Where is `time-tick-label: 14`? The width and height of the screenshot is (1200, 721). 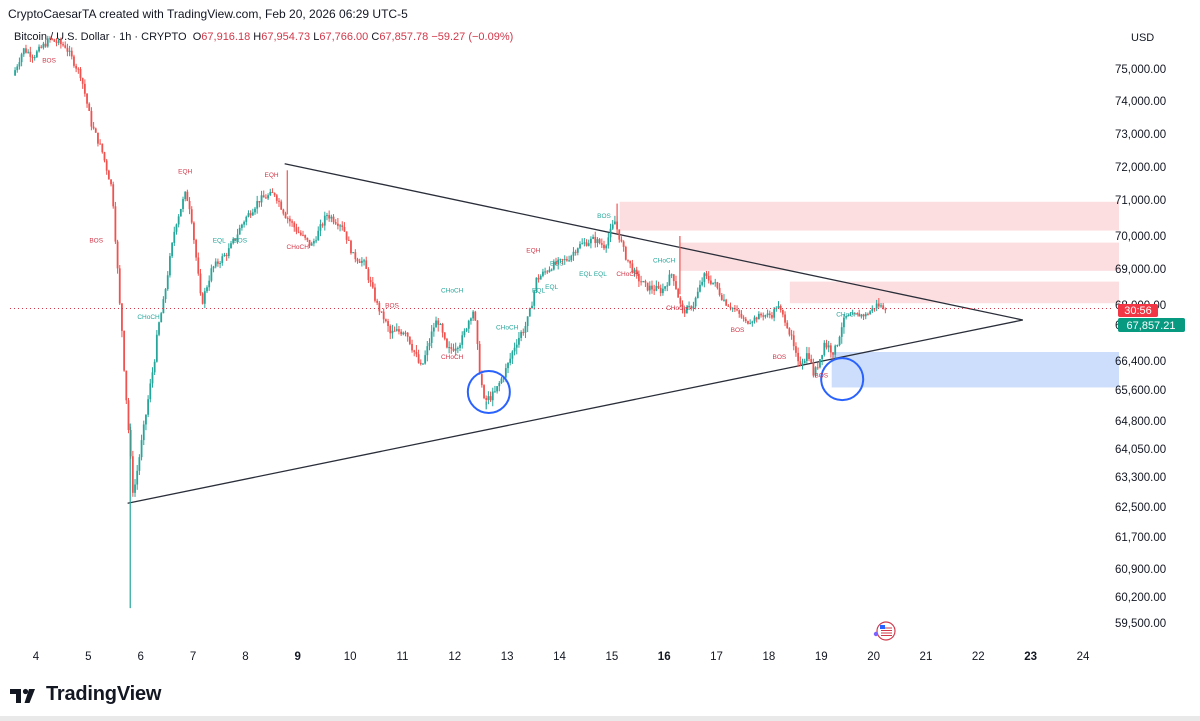
time-tick-label: 14 is located at coordinates (559, 657).